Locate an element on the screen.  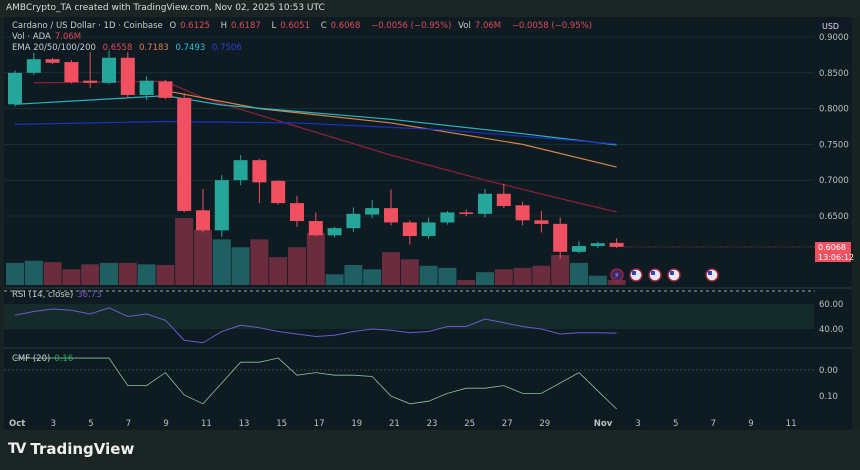
date-tick-label: 5 is located at coordinates (90, 424).